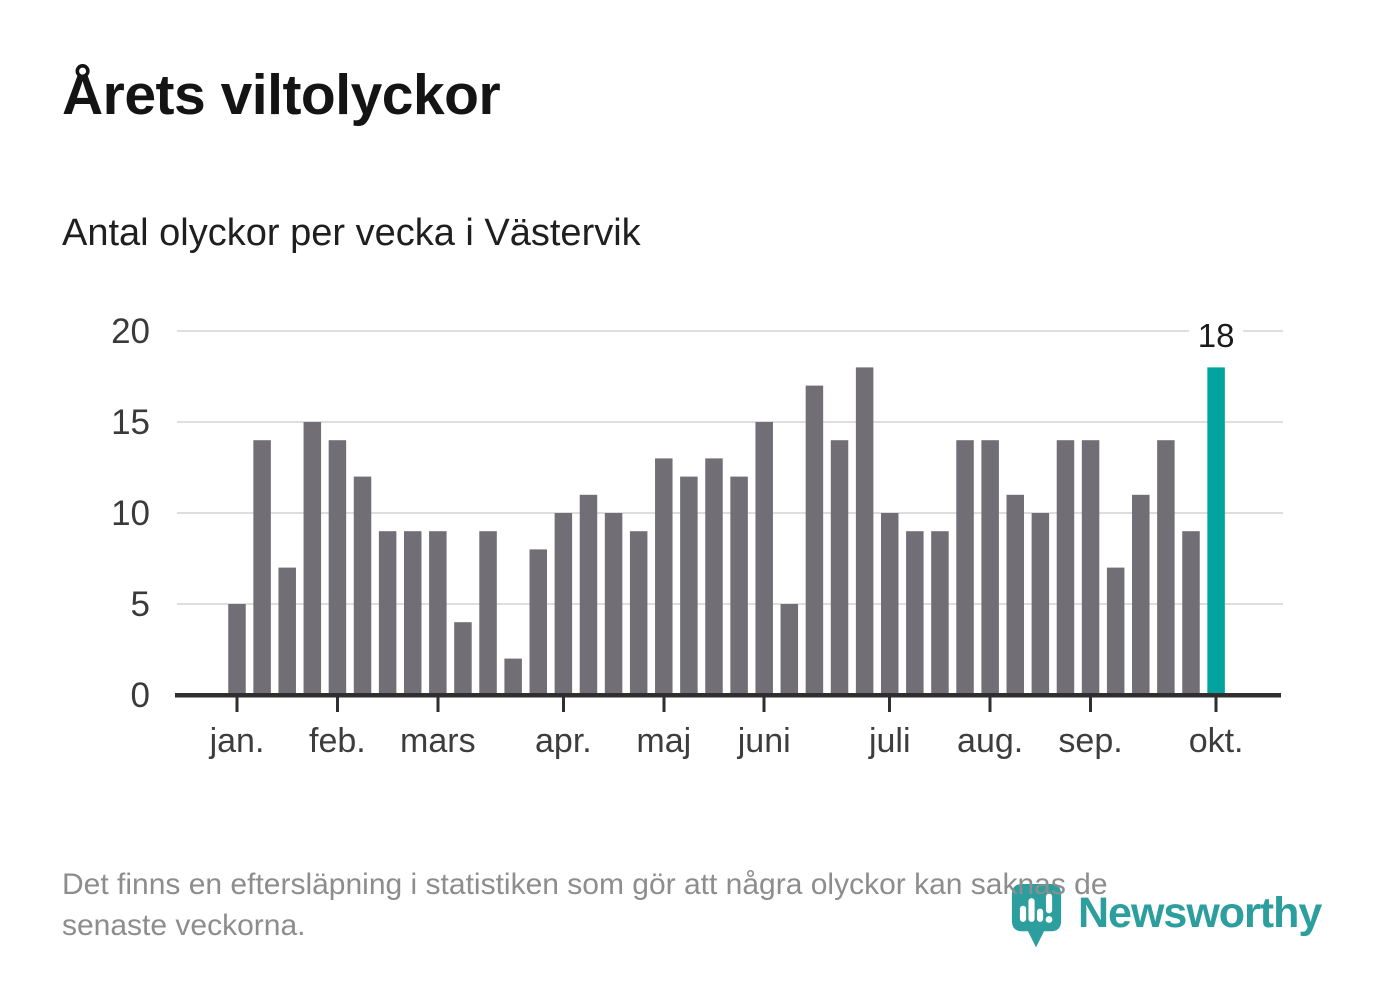  Describe the element at coordinates (140, 695) in the screenshot. I see `y-axis-label: 0` at that location.